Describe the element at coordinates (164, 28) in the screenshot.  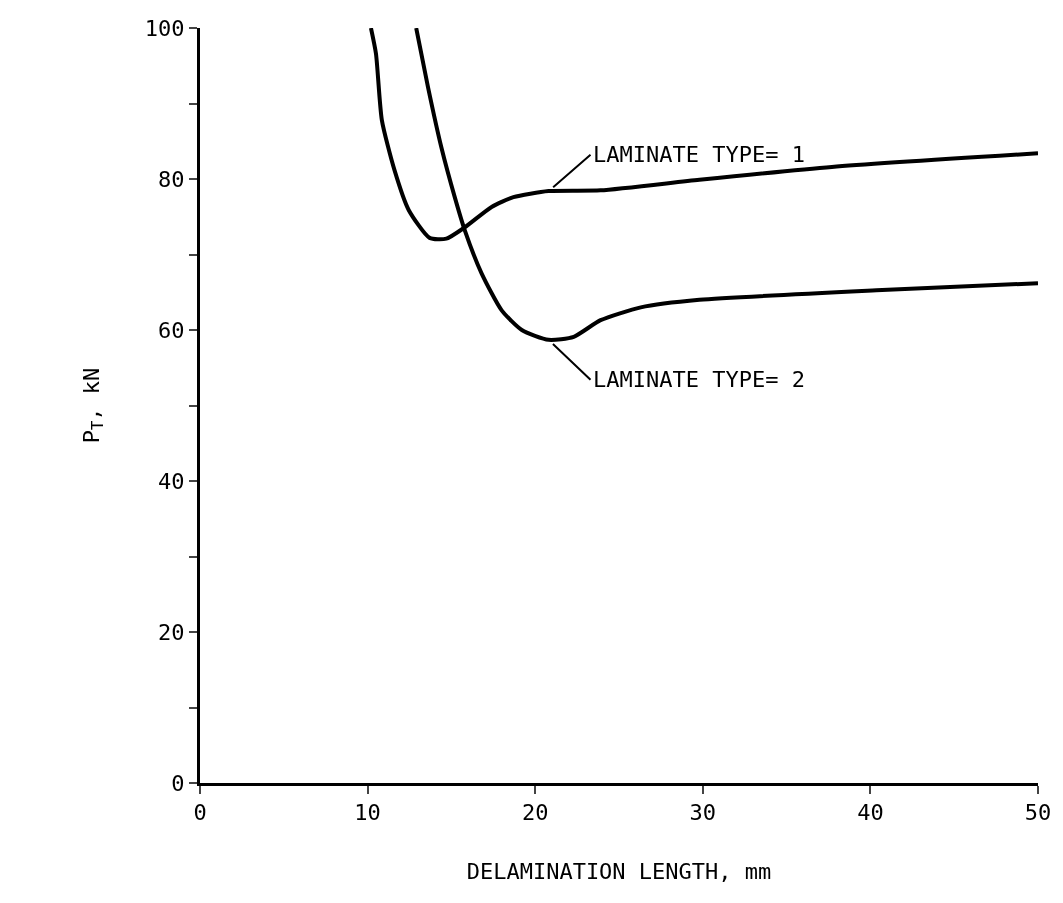
I see `y-tick-label: 100` at that location.